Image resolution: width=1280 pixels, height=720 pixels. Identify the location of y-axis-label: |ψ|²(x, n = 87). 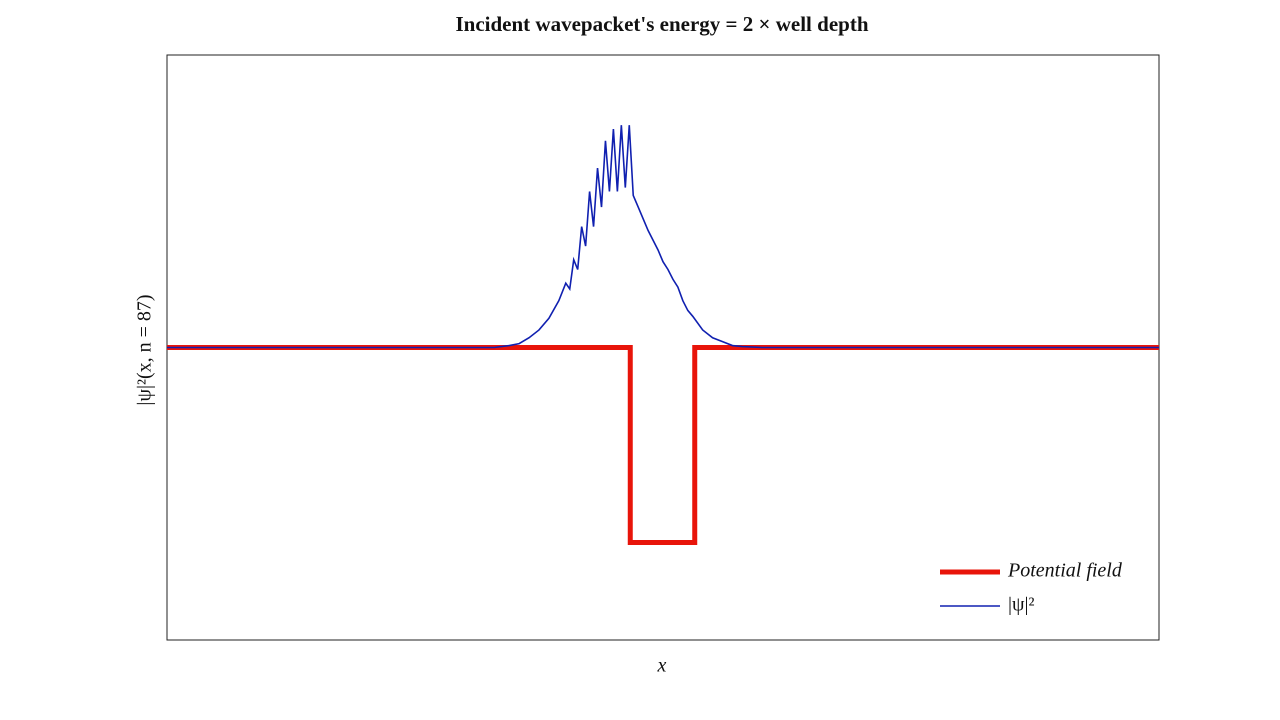
(145, 349).